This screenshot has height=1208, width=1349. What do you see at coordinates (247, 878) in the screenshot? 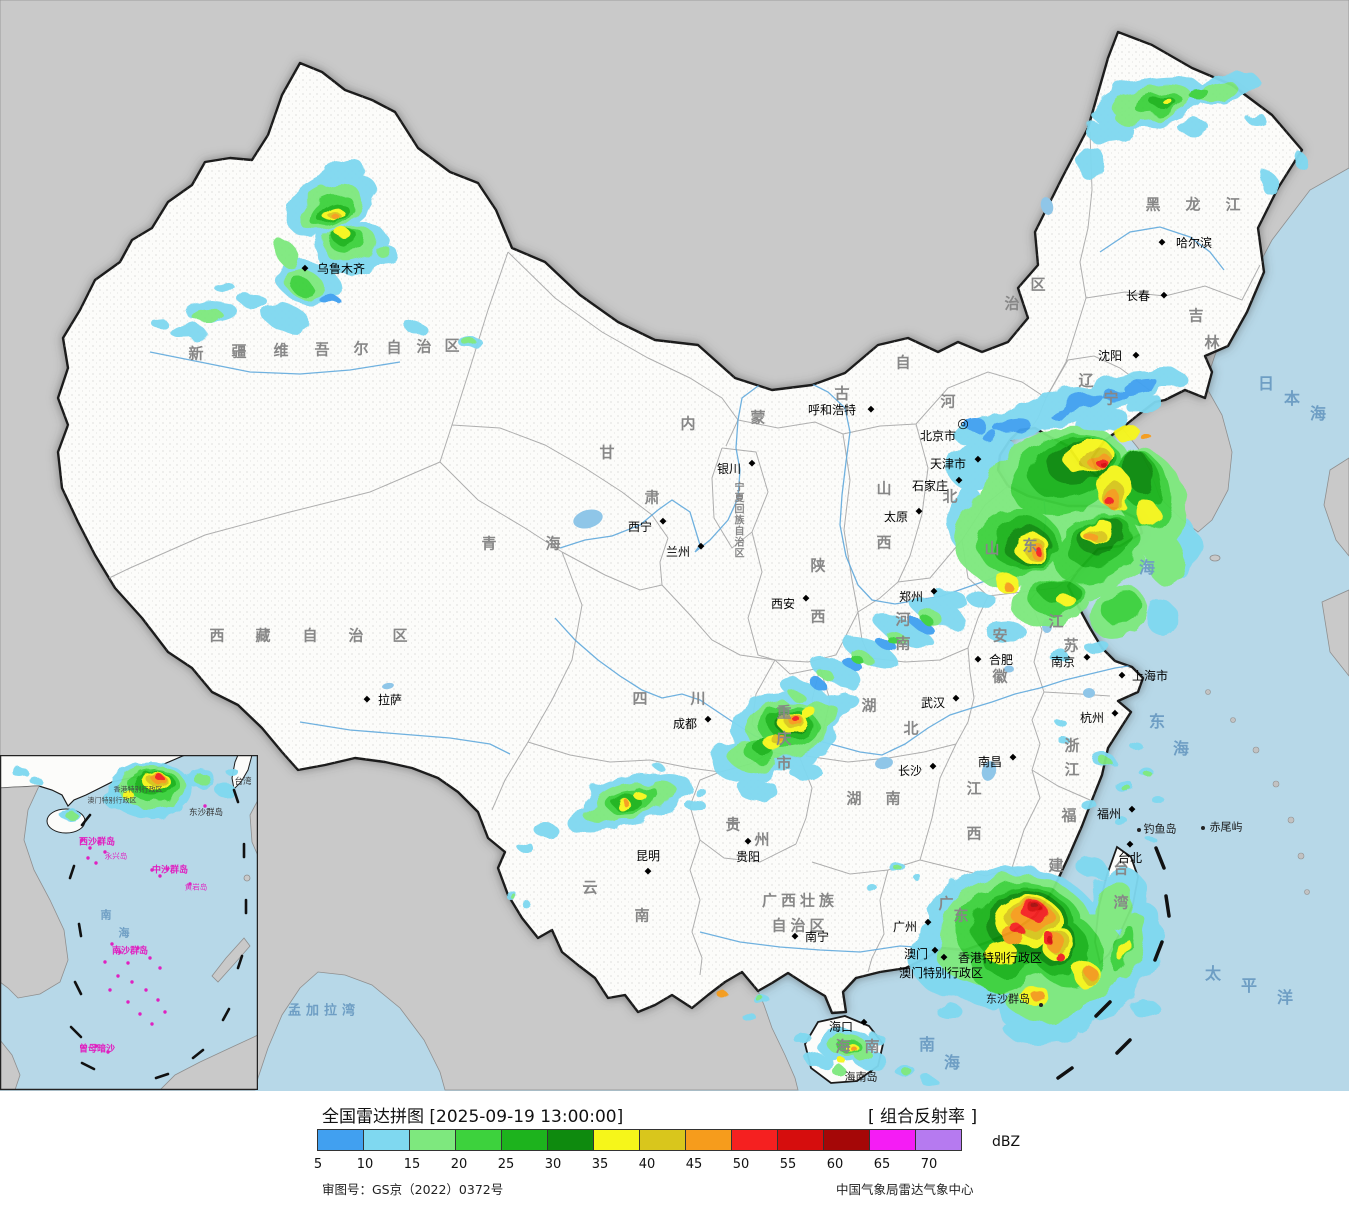
I see `inset-mindoro` at bounding box center [247, 878].